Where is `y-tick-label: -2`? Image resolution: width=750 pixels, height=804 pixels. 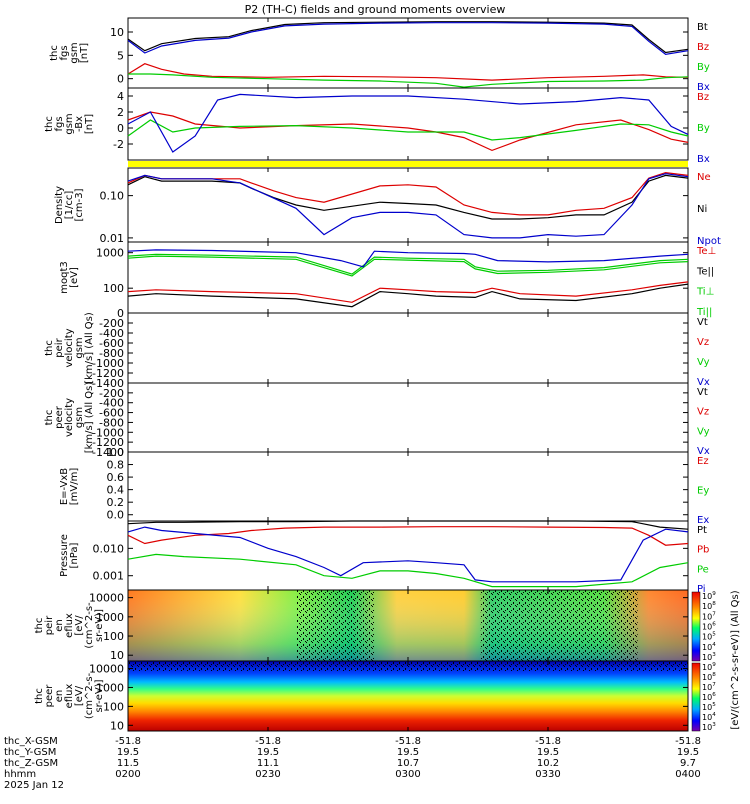 y-tick-label: -2 is located at coordinates (118, 144).